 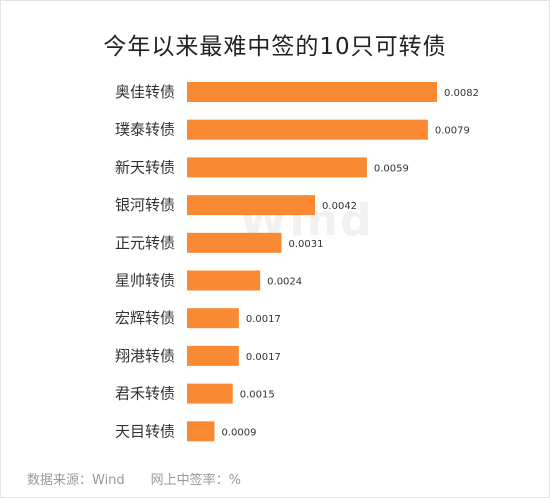 I want to click on value-label: 0.0082, so click(x=461, y=93).